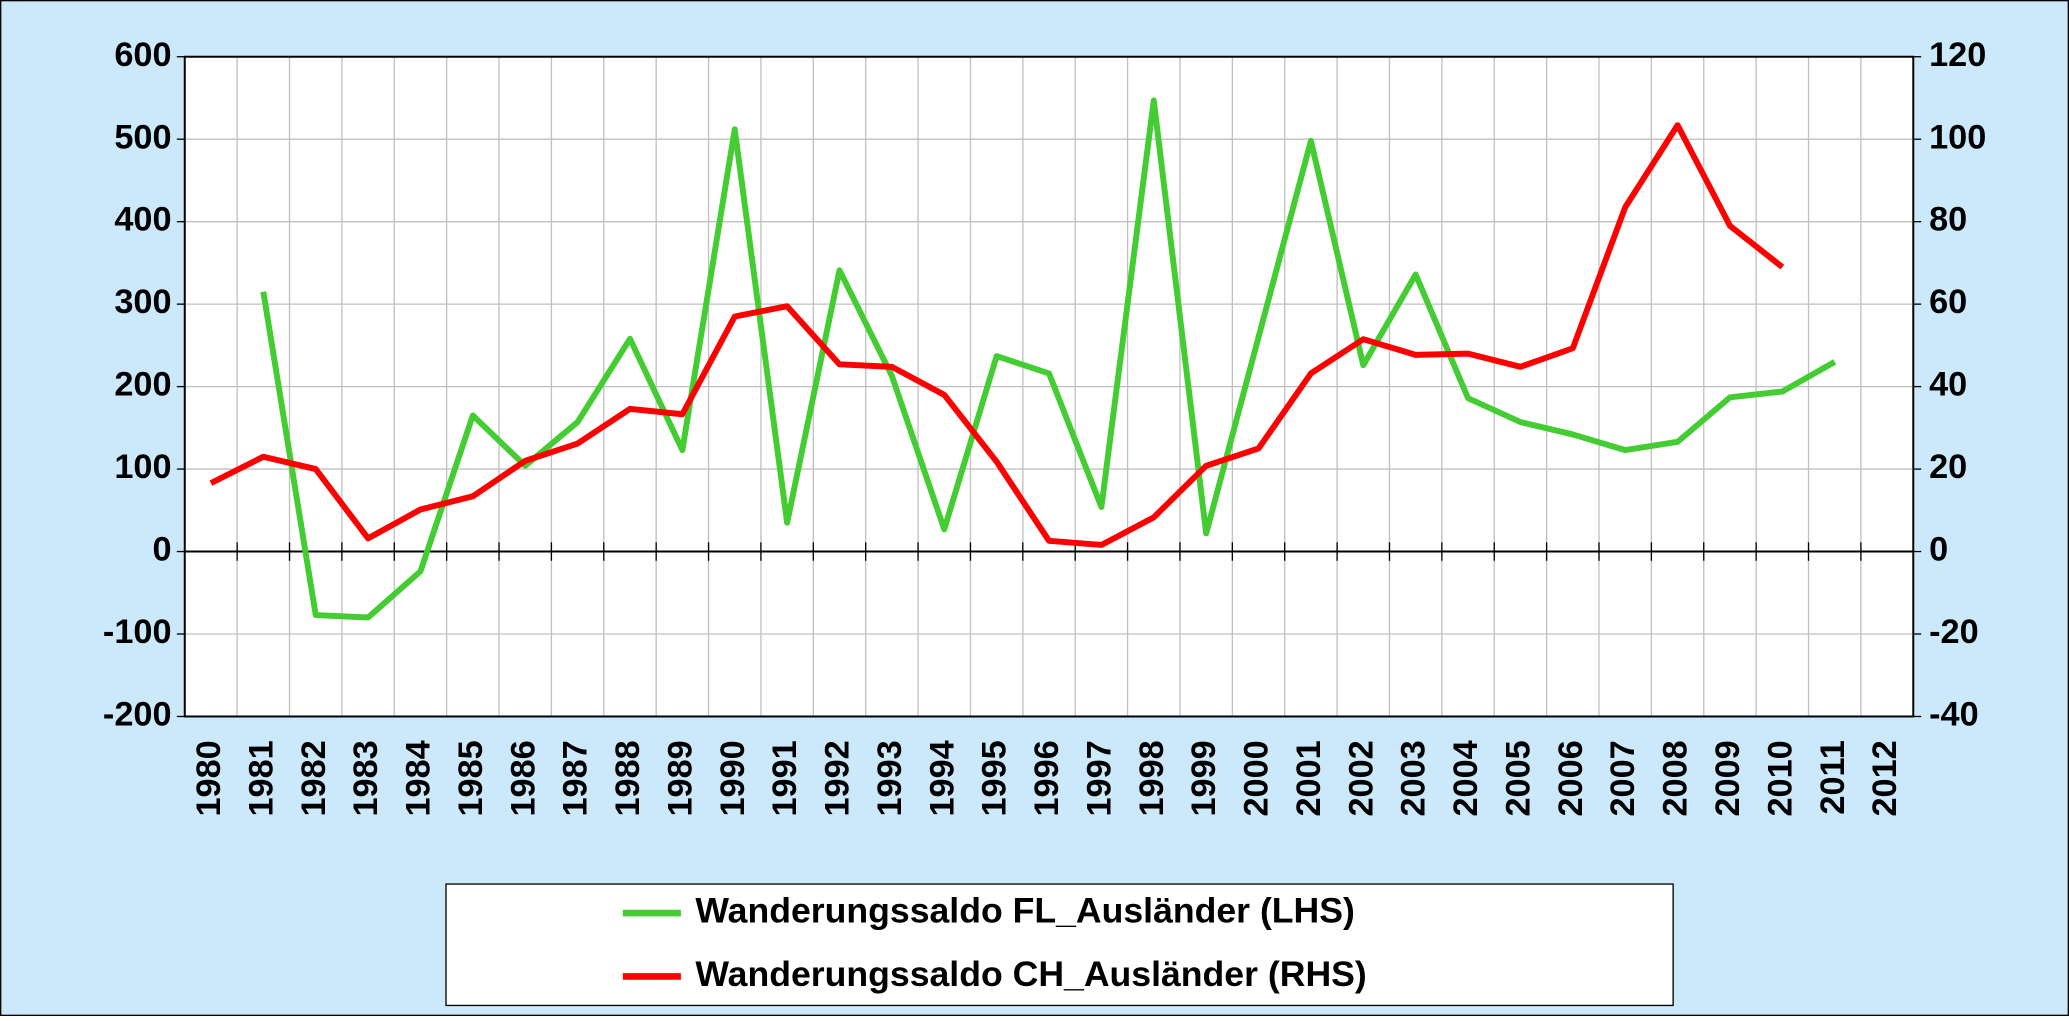  Describe the element at coordinates (680, 778) in the screenshot. I see `x-tick-label: 1989` at that location.